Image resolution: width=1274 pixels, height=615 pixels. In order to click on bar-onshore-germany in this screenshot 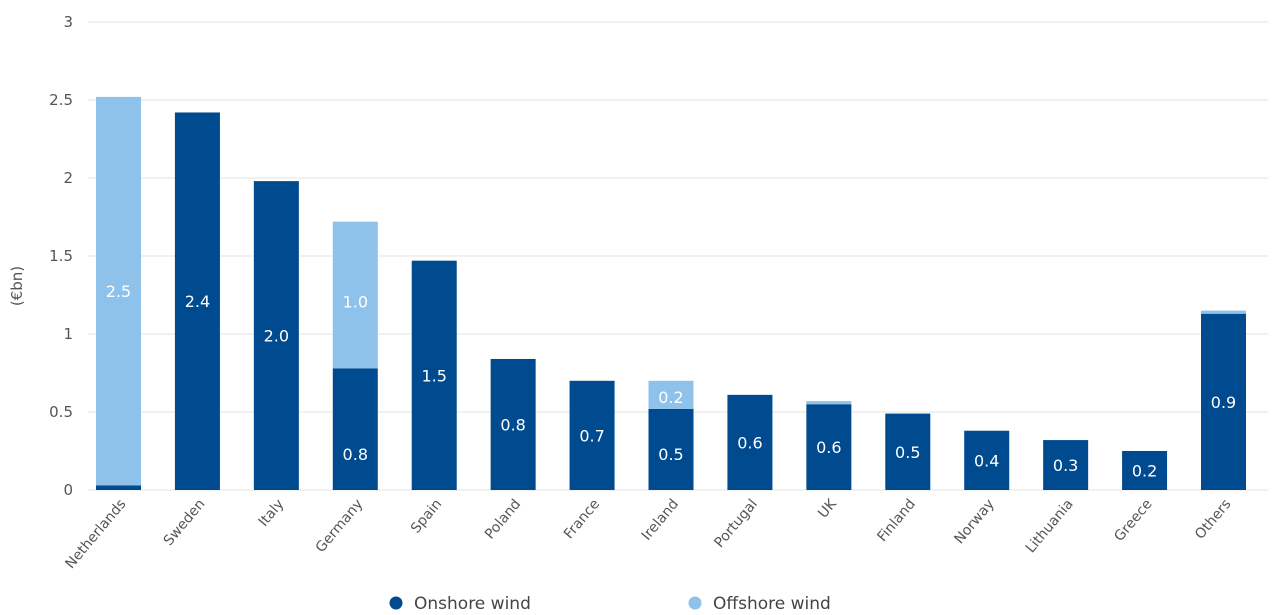, I will do `click(355, 429)`.